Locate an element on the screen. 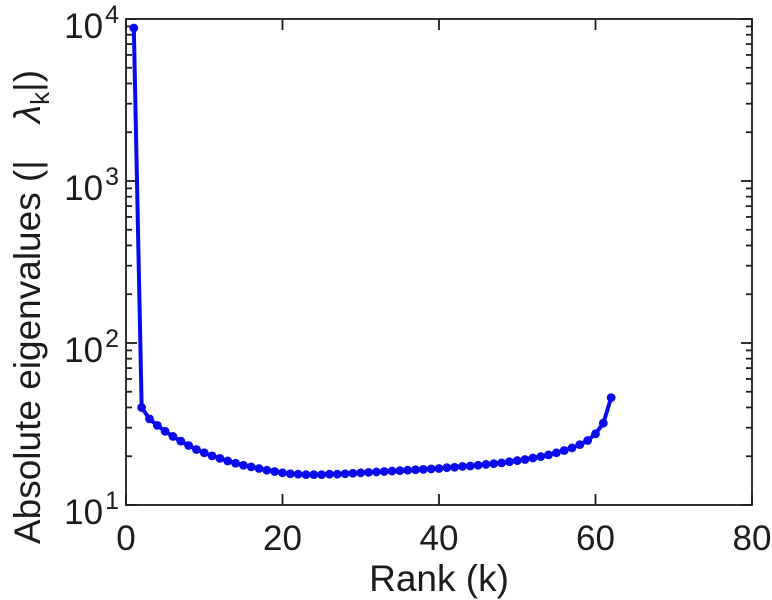 The width and height of the screenshot is (772, 600). y-axis-label-suffix: |) is located at coordinates (27, 81).